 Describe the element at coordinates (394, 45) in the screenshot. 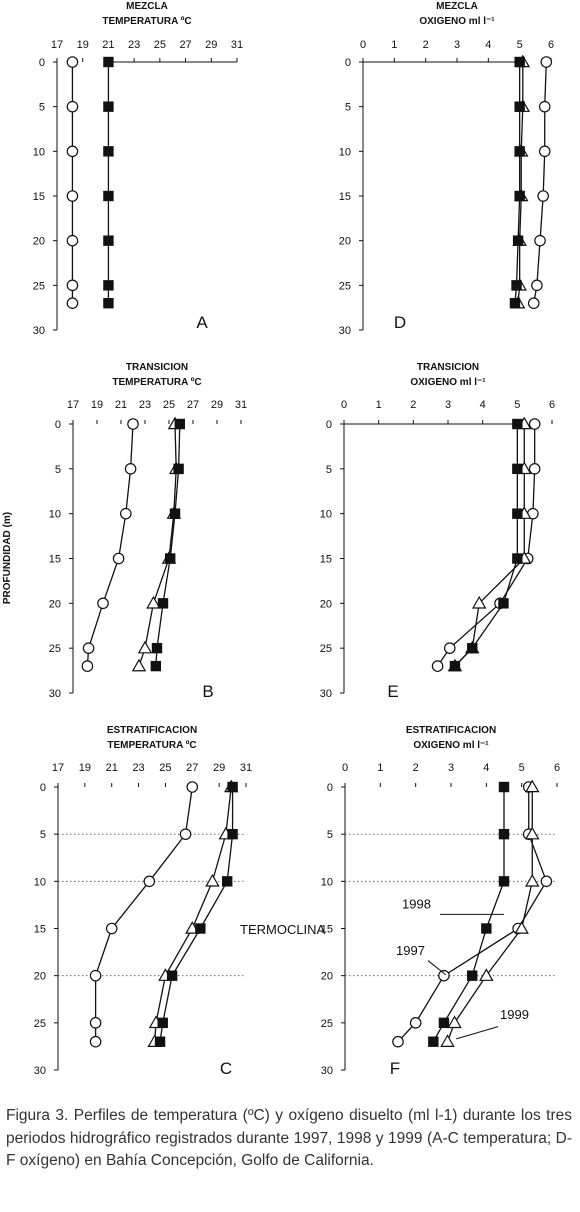

I see `panel-d-xtick-label: 1` at that location.